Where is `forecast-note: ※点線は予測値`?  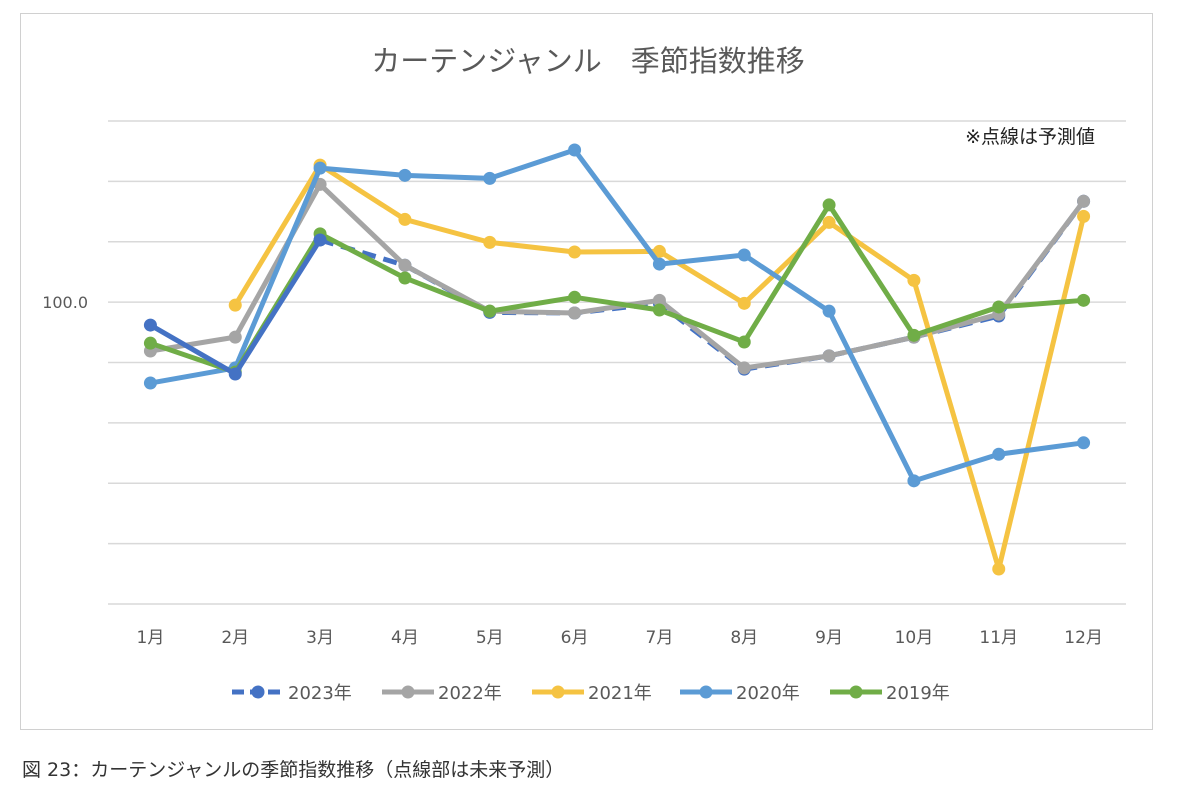
forecast-note: ※点線は予測値 is located at coordinates (1030, 137).